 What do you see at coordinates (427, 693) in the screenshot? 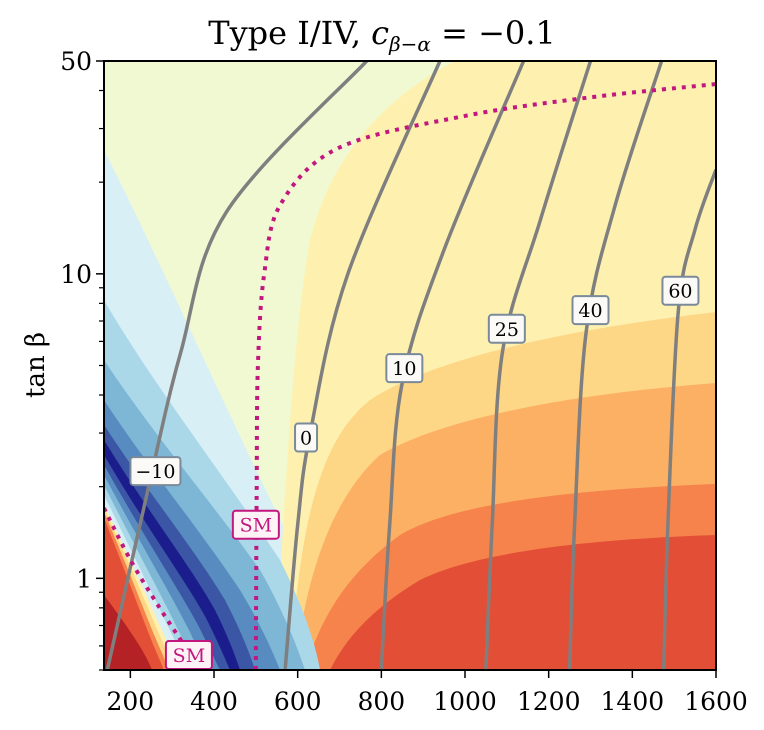
I see `x-axis: 200 400 600 800 1000 1200 1400 1600` at bounding box center [427, 693].